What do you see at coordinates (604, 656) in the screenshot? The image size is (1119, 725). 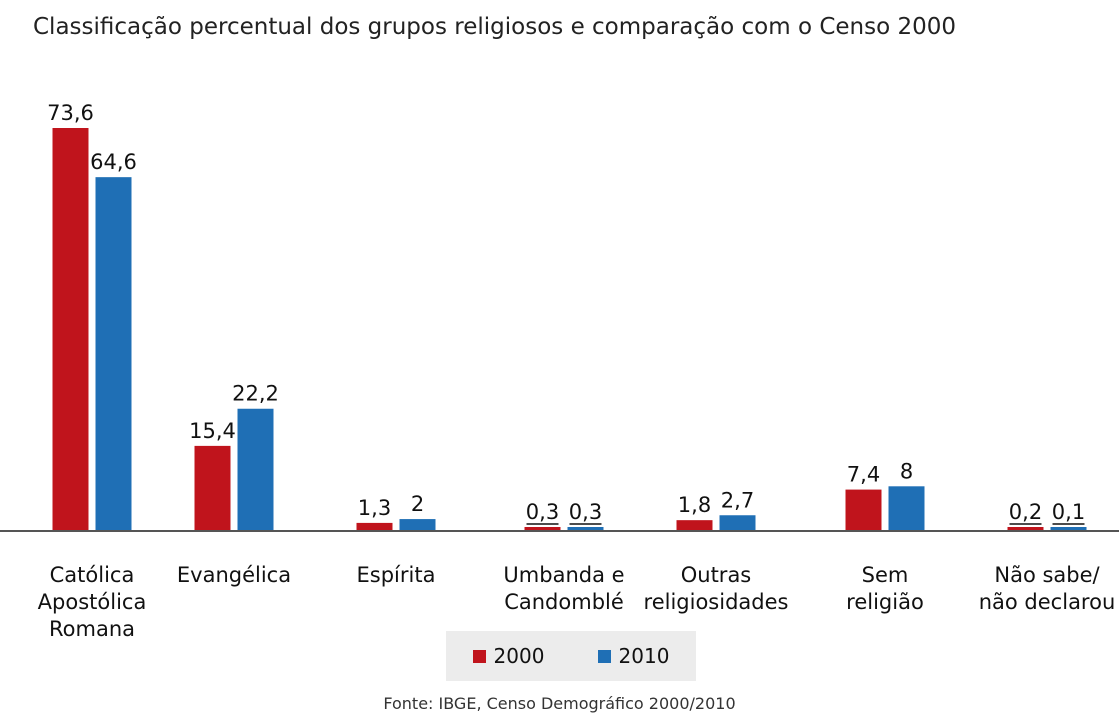 I see `legend-swatch-2010` at bounding box center [604, 656].